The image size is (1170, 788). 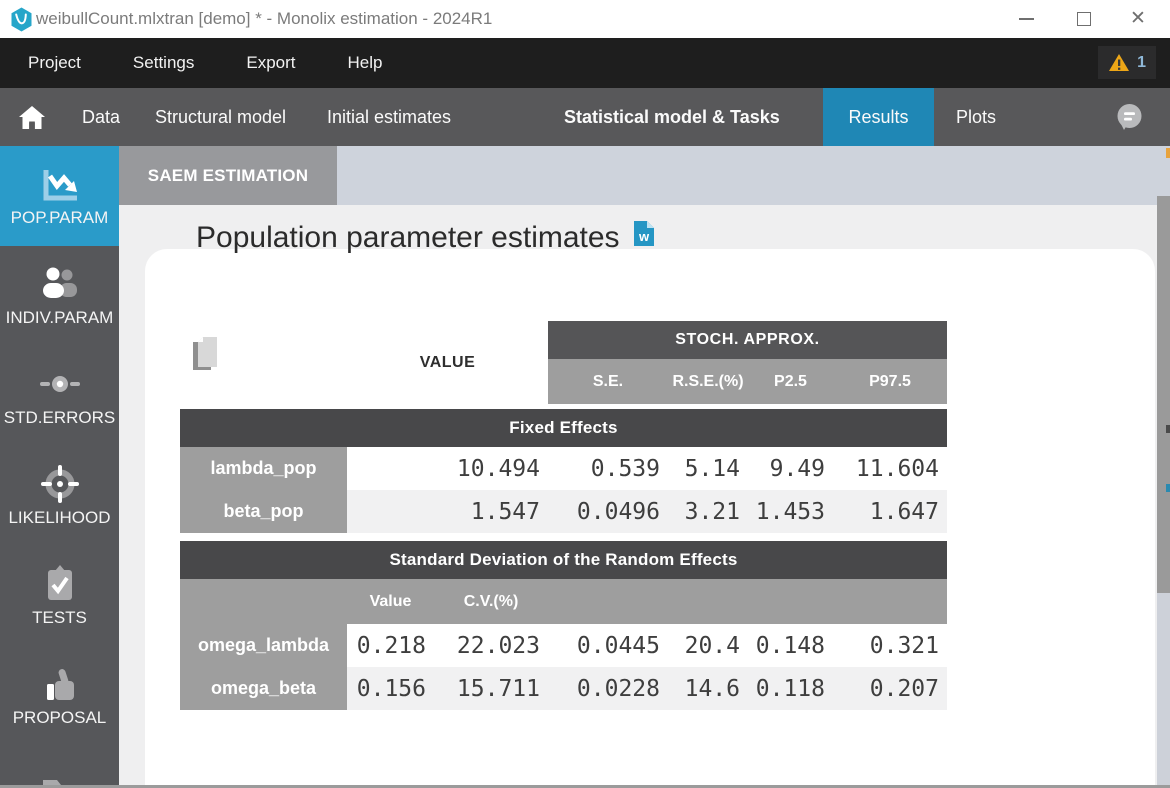 I want to click on svg-text: w, so click(x=644, y=236).